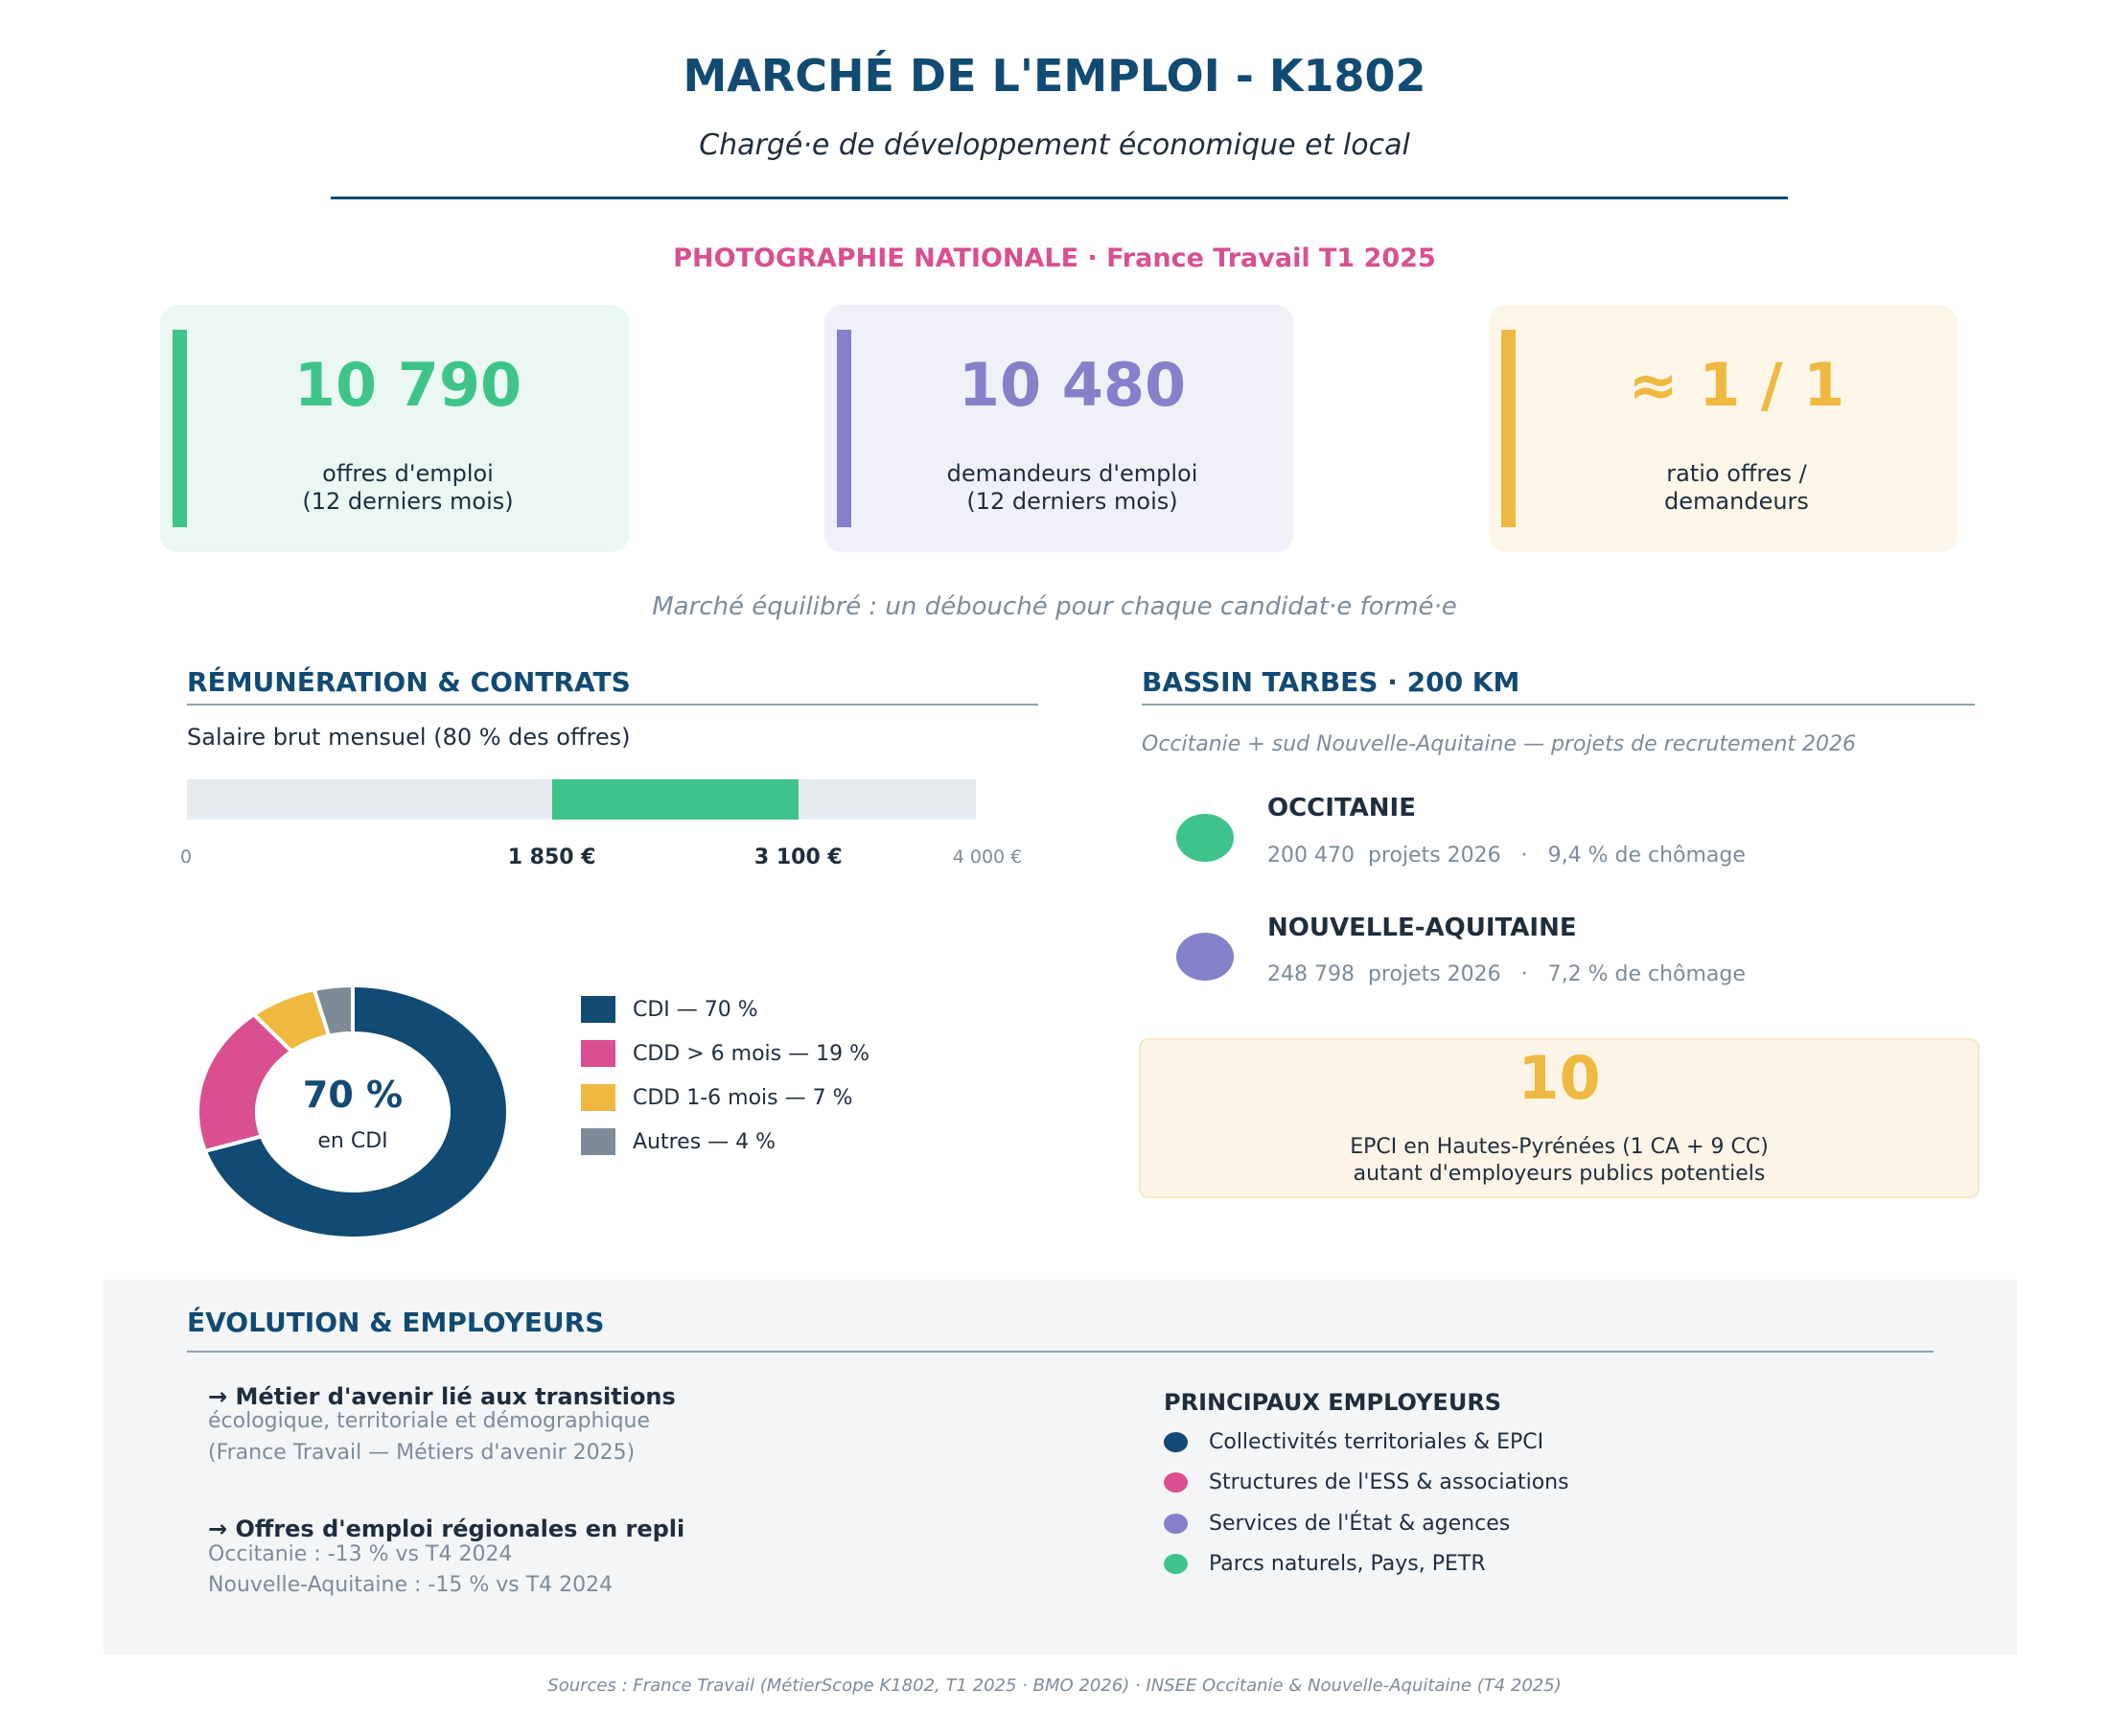 This screenshot has width=2109, height=1736. I want to click on employer-item: Structures de l'ESS & associations, so click(1366, 1482).